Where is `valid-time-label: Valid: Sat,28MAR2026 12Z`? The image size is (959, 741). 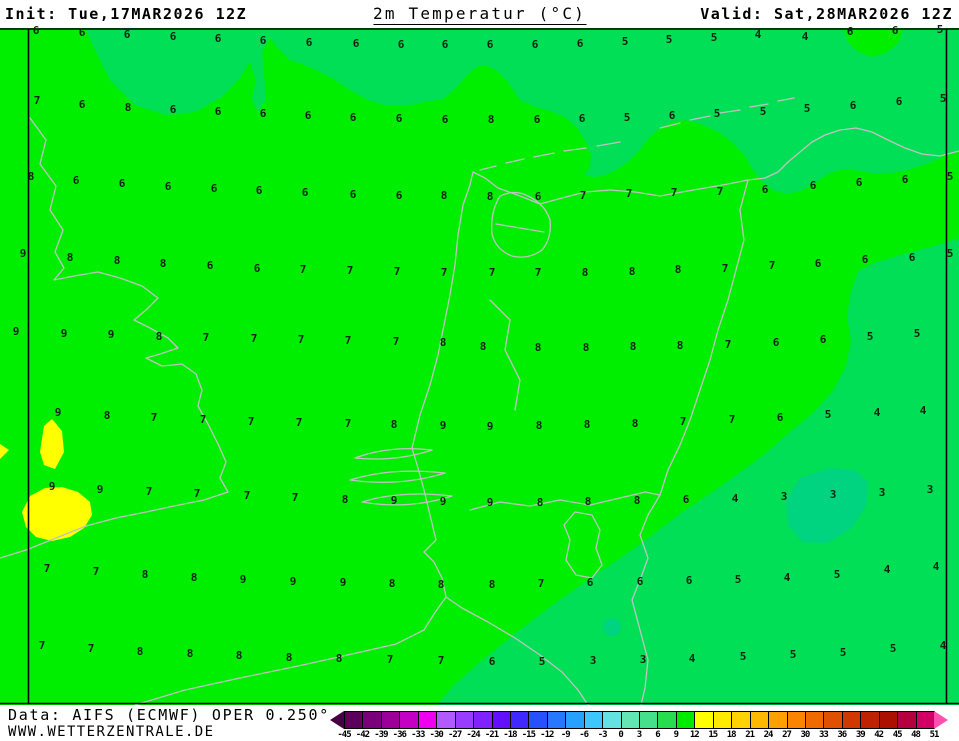
valid-time-label: Valid: Sat,28MAR2026 12Z is located at coordinates (826, 14).